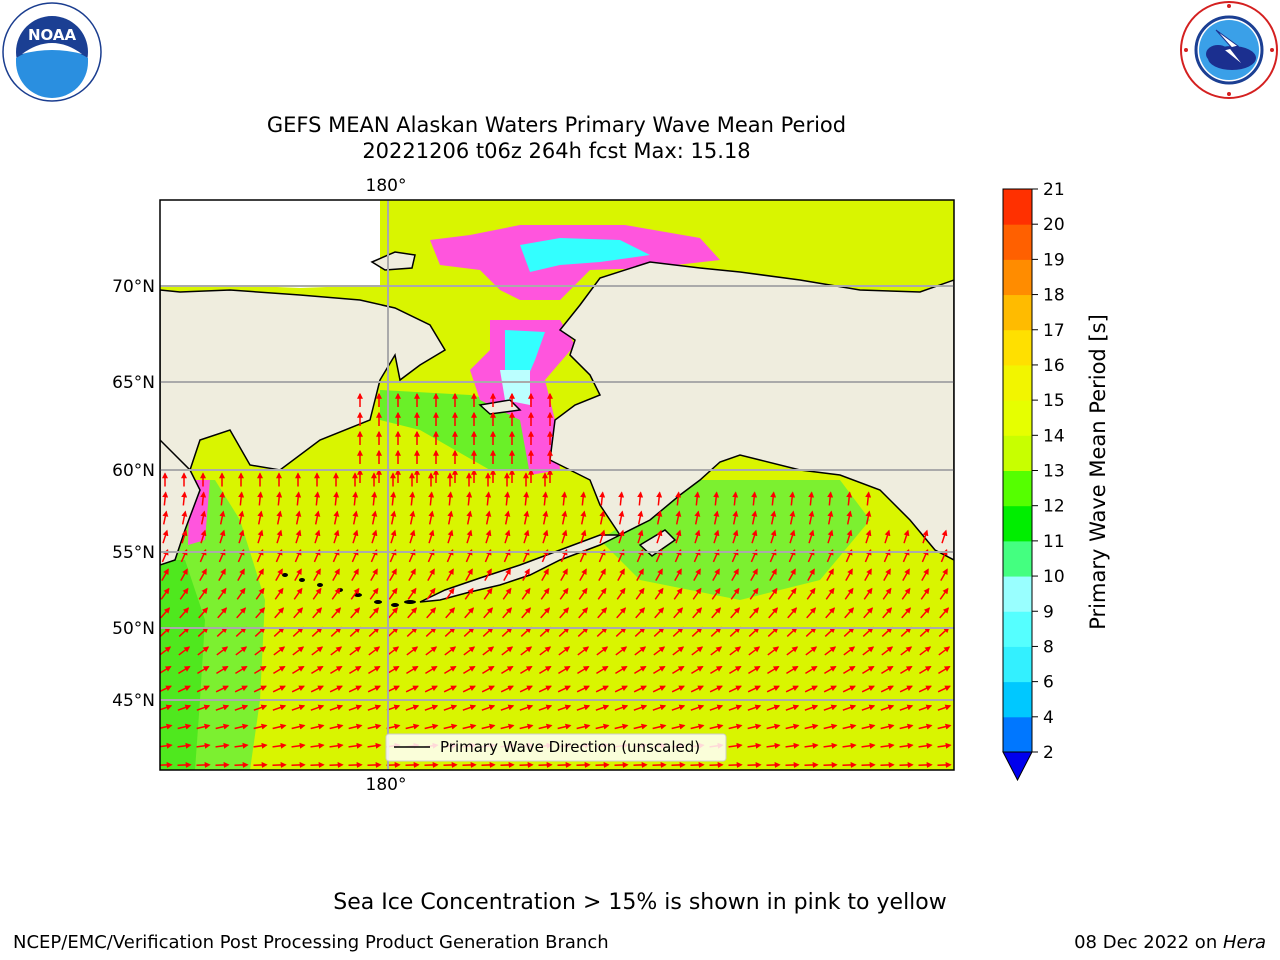  Describe the element at coordinates (1017, 766) in the screenshot. I see `colorbar-under-arrow` at that location.